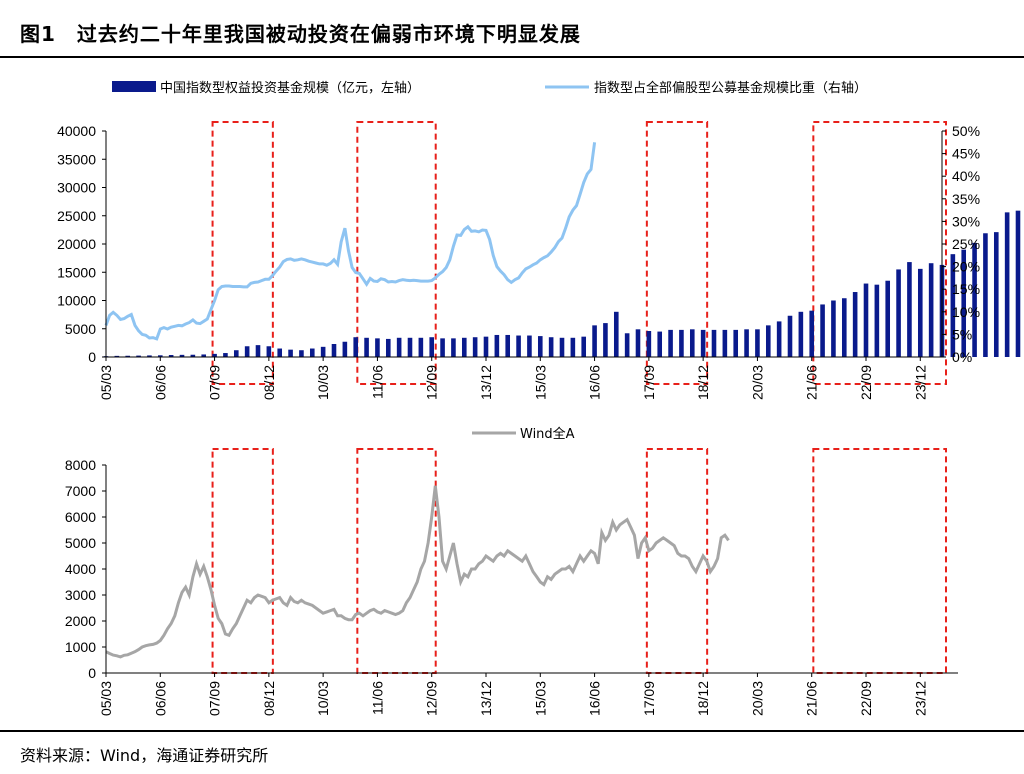 This screenshot has width=1024, height=774. What do you see at coordinates (134, 86) in the screenshot?
I see `legend-bar-swatch` at bounding box center [134, 86].